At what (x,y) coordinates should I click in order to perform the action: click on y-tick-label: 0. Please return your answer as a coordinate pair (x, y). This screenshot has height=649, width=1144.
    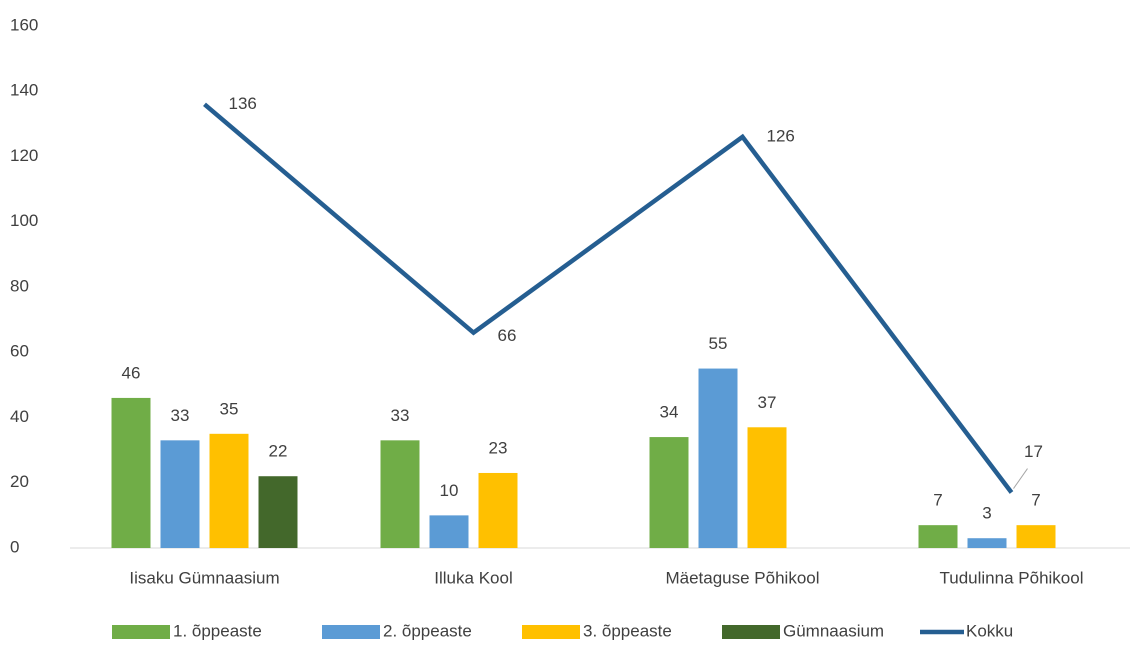
    Looking at the image, I should click on (14, 546).